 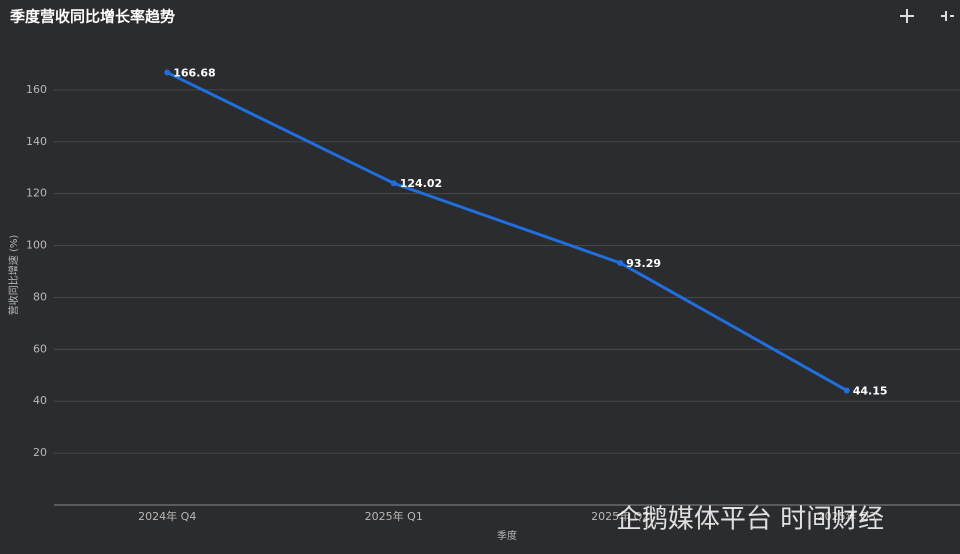 What do you see at coordinates (36, 193) in the screenshot?
I see `y-tick-label: 120` at bounding box center [36, 193].